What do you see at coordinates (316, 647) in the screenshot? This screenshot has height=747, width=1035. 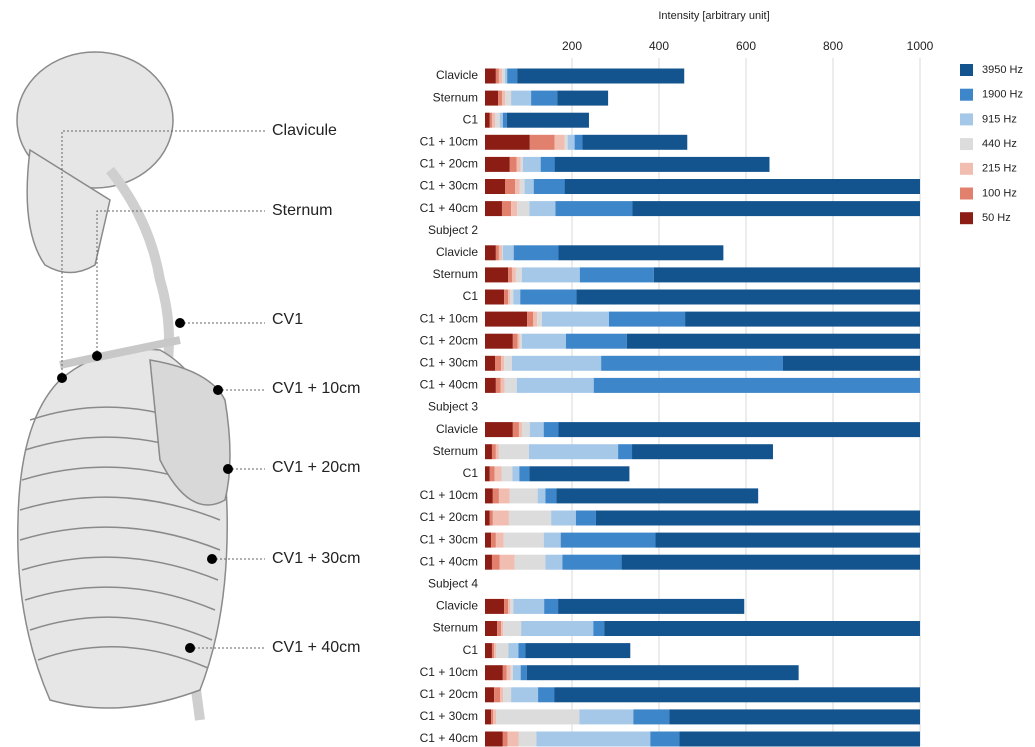 I see `anatomy-label: CV1 + 40cm` at bounding box center [316, 647].